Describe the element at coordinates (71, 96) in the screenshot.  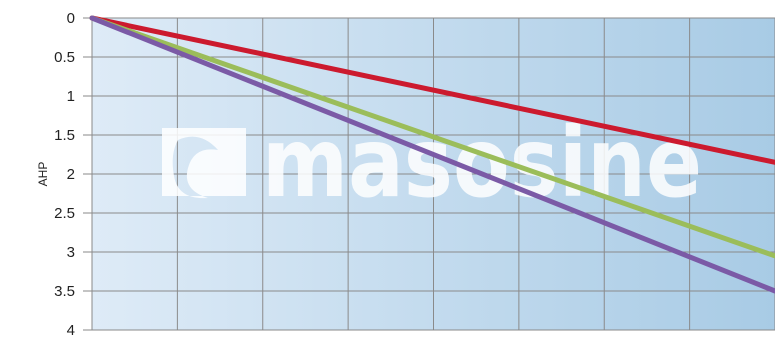
I see `y-tick-label: 1` at that location.